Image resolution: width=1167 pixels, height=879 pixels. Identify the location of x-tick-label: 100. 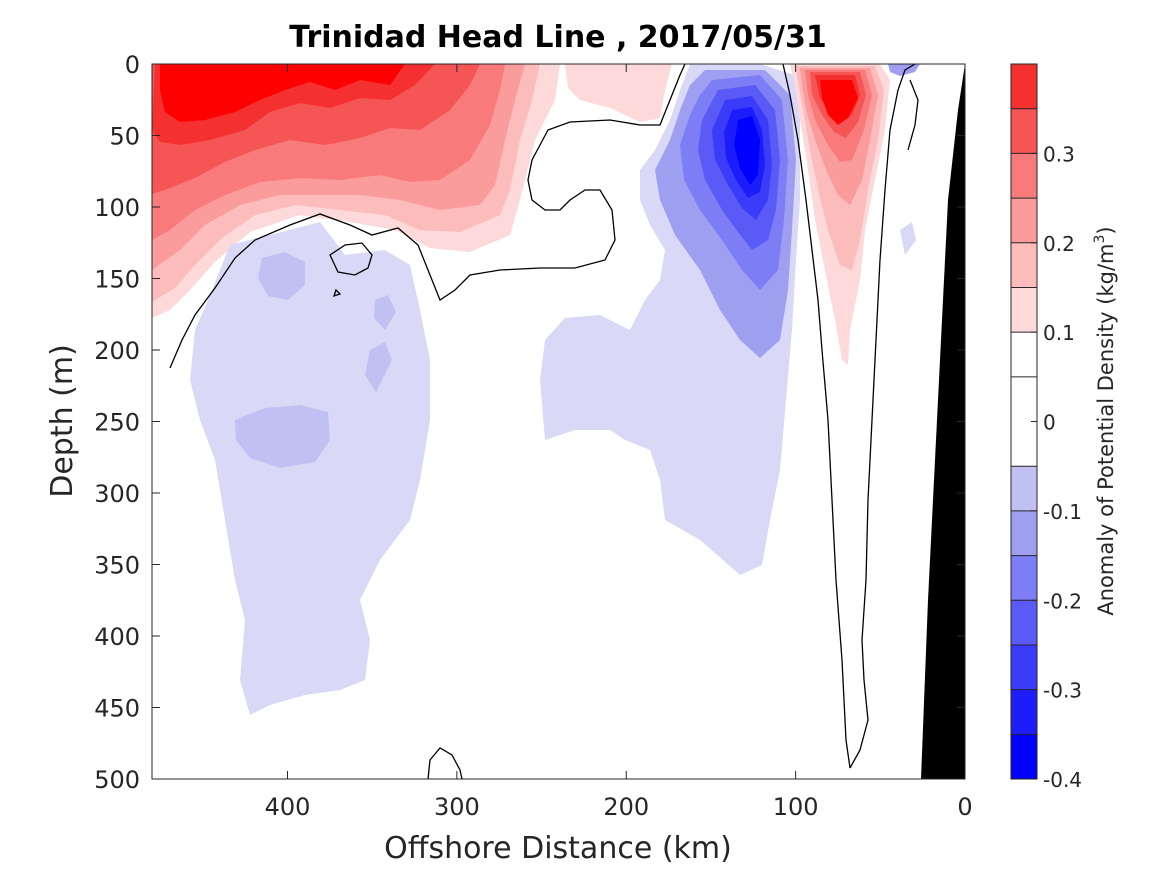
(796, 807).